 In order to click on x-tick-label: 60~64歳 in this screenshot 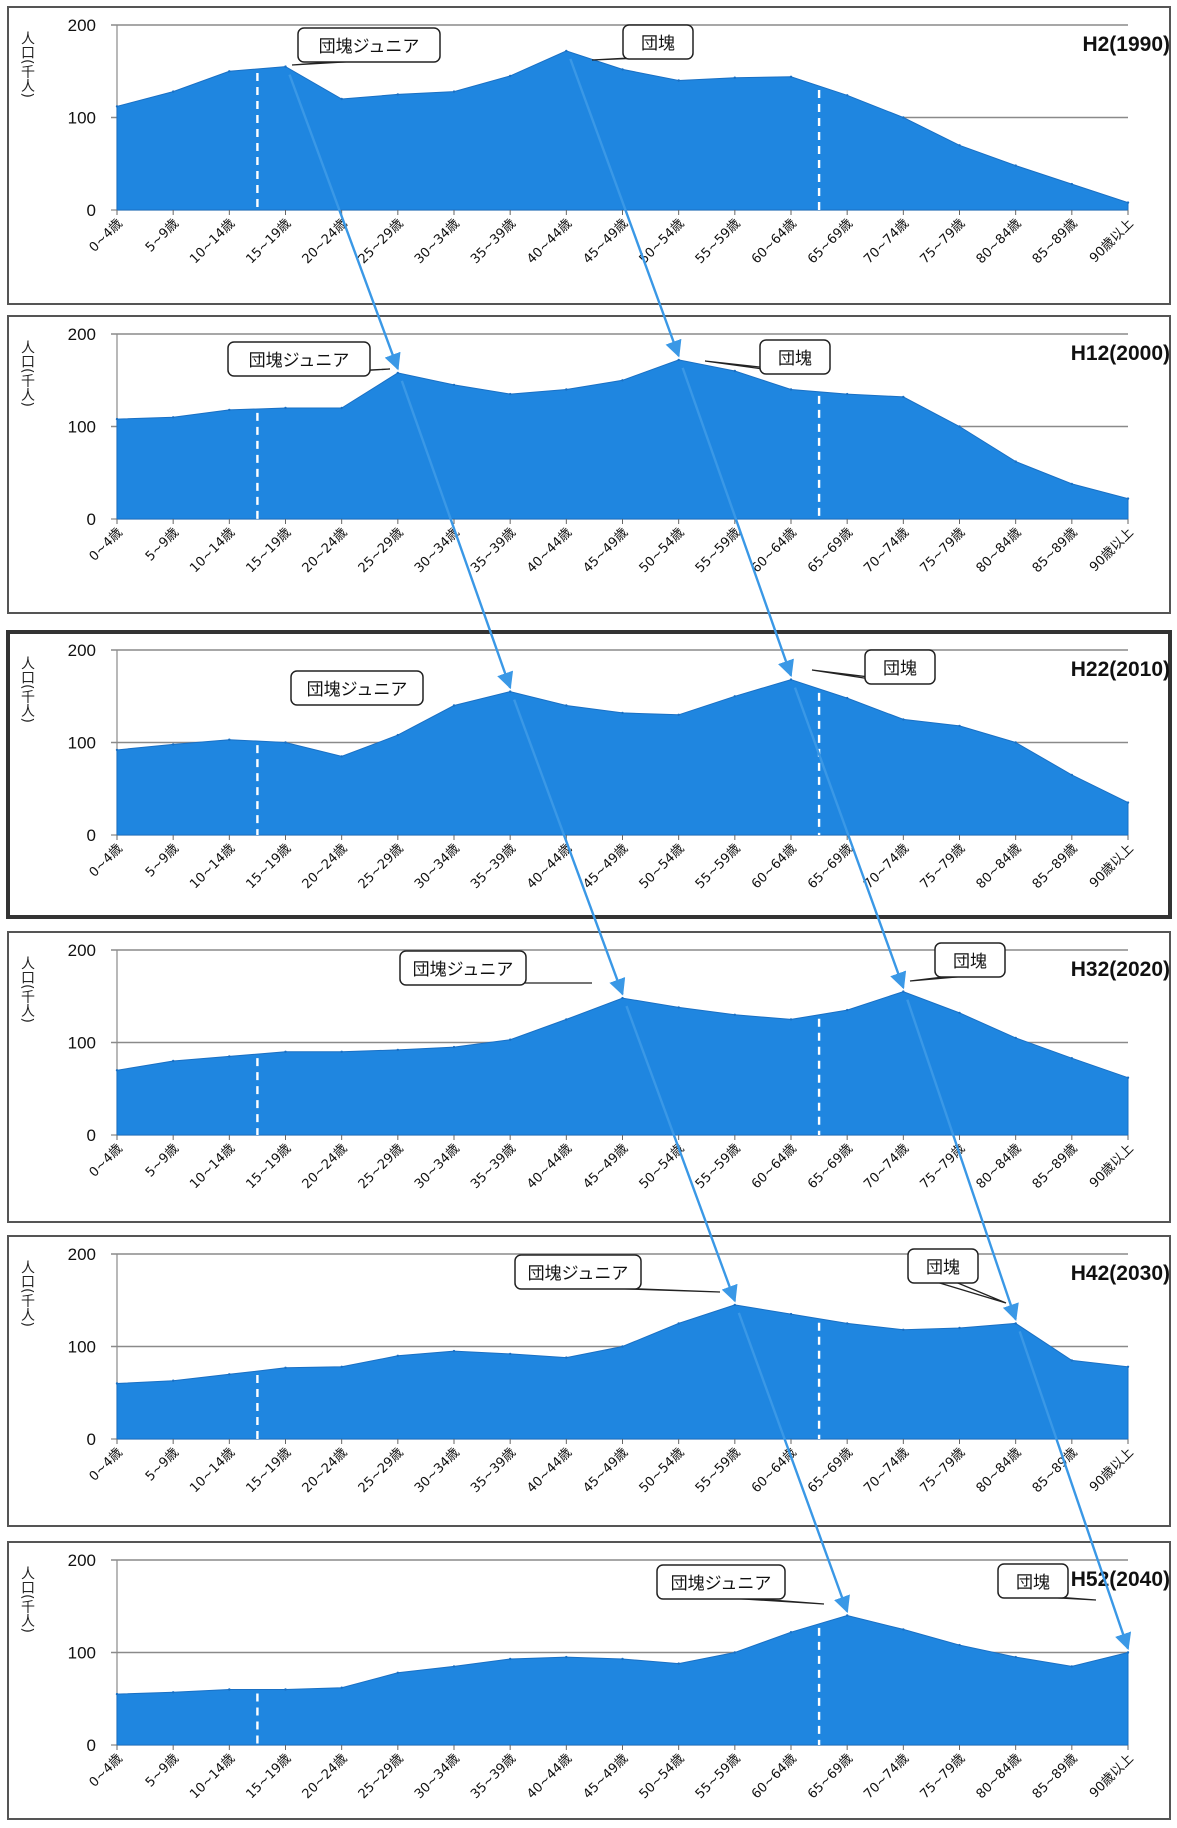, I will do `click(774, 866)`.